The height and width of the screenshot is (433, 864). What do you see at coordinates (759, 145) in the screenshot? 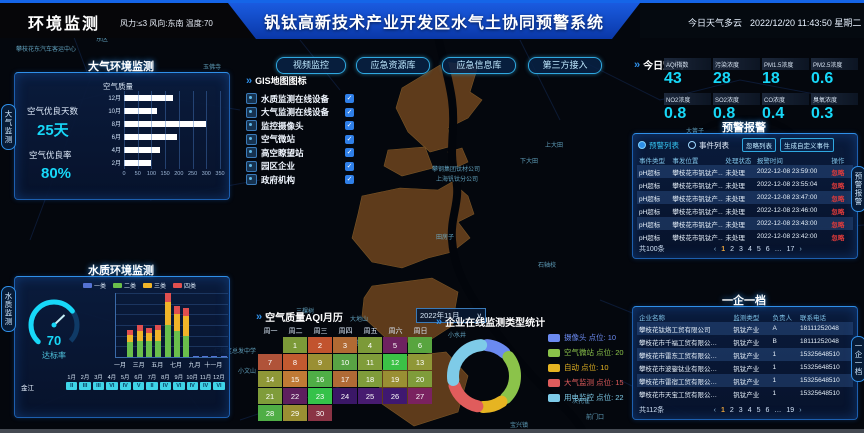
I see `alarm-action-button: 忽略列表` at bounding box center [759, 145].